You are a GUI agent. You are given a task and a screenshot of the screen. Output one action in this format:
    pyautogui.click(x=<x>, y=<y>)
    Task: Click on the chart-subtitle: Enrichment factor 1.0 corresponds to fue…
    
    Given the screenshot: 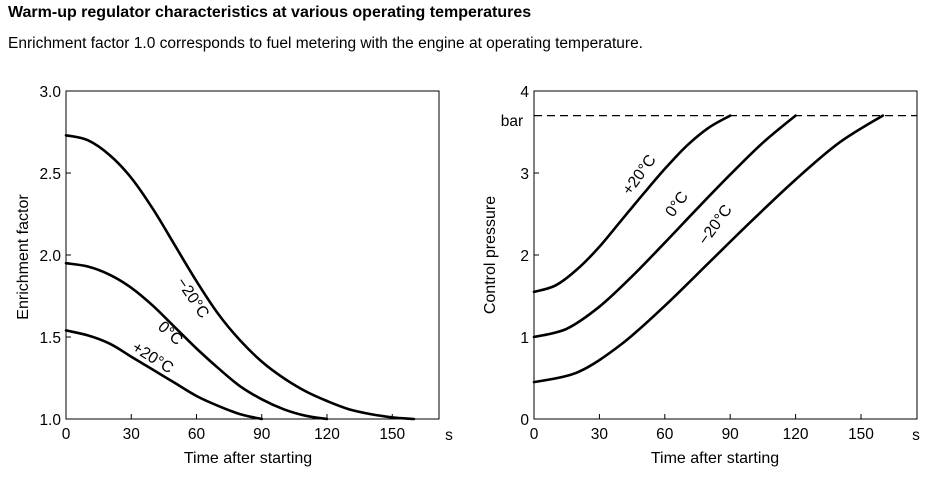 What is the action you would take?
    pyautogui.click(x=325, y=43)
    